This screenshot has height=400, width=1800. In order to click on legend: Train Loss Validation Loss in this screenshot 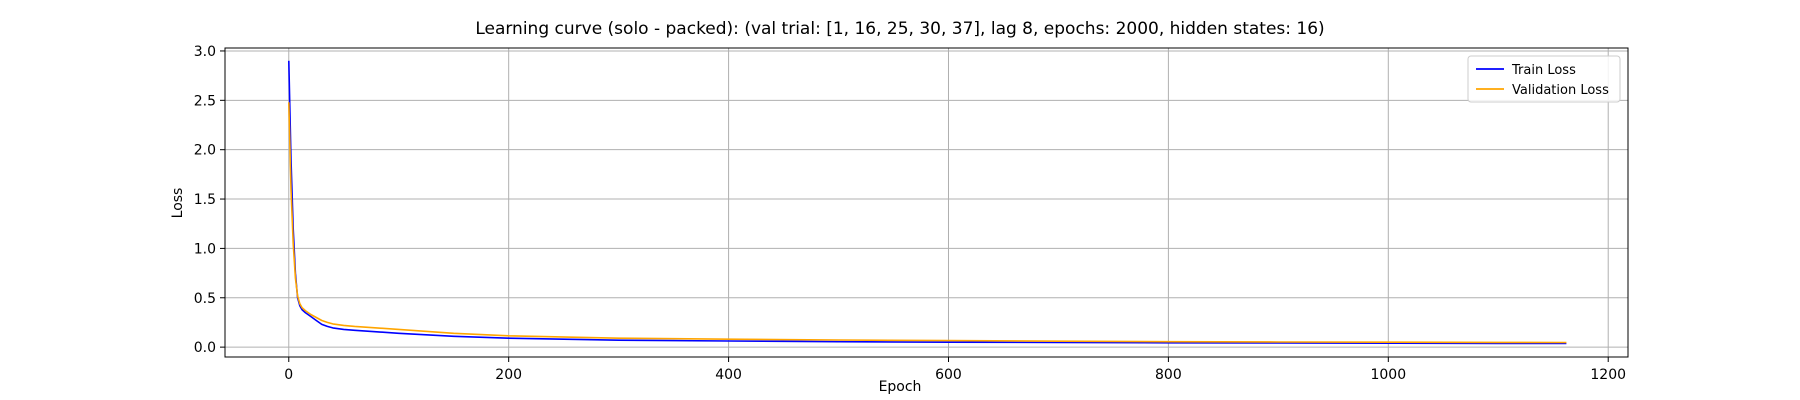, I will do `click(1544, 79)`.